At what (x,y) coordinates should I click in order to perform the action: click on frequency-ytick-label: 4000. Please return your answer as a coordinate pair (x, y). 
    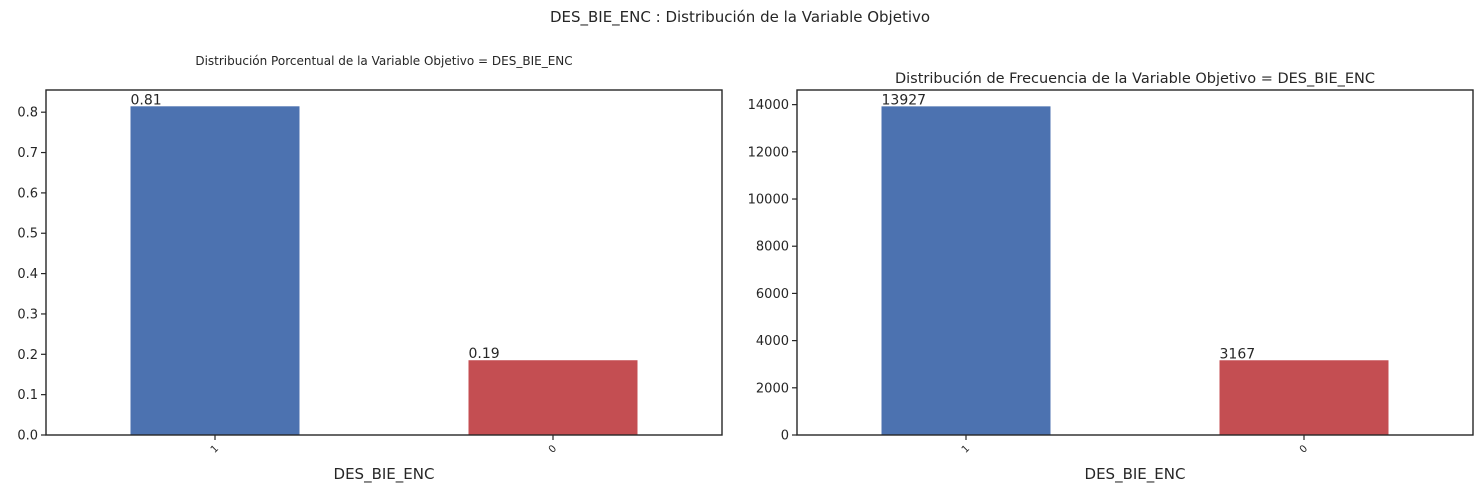
    Looking at the image, I should click on (772, 341).